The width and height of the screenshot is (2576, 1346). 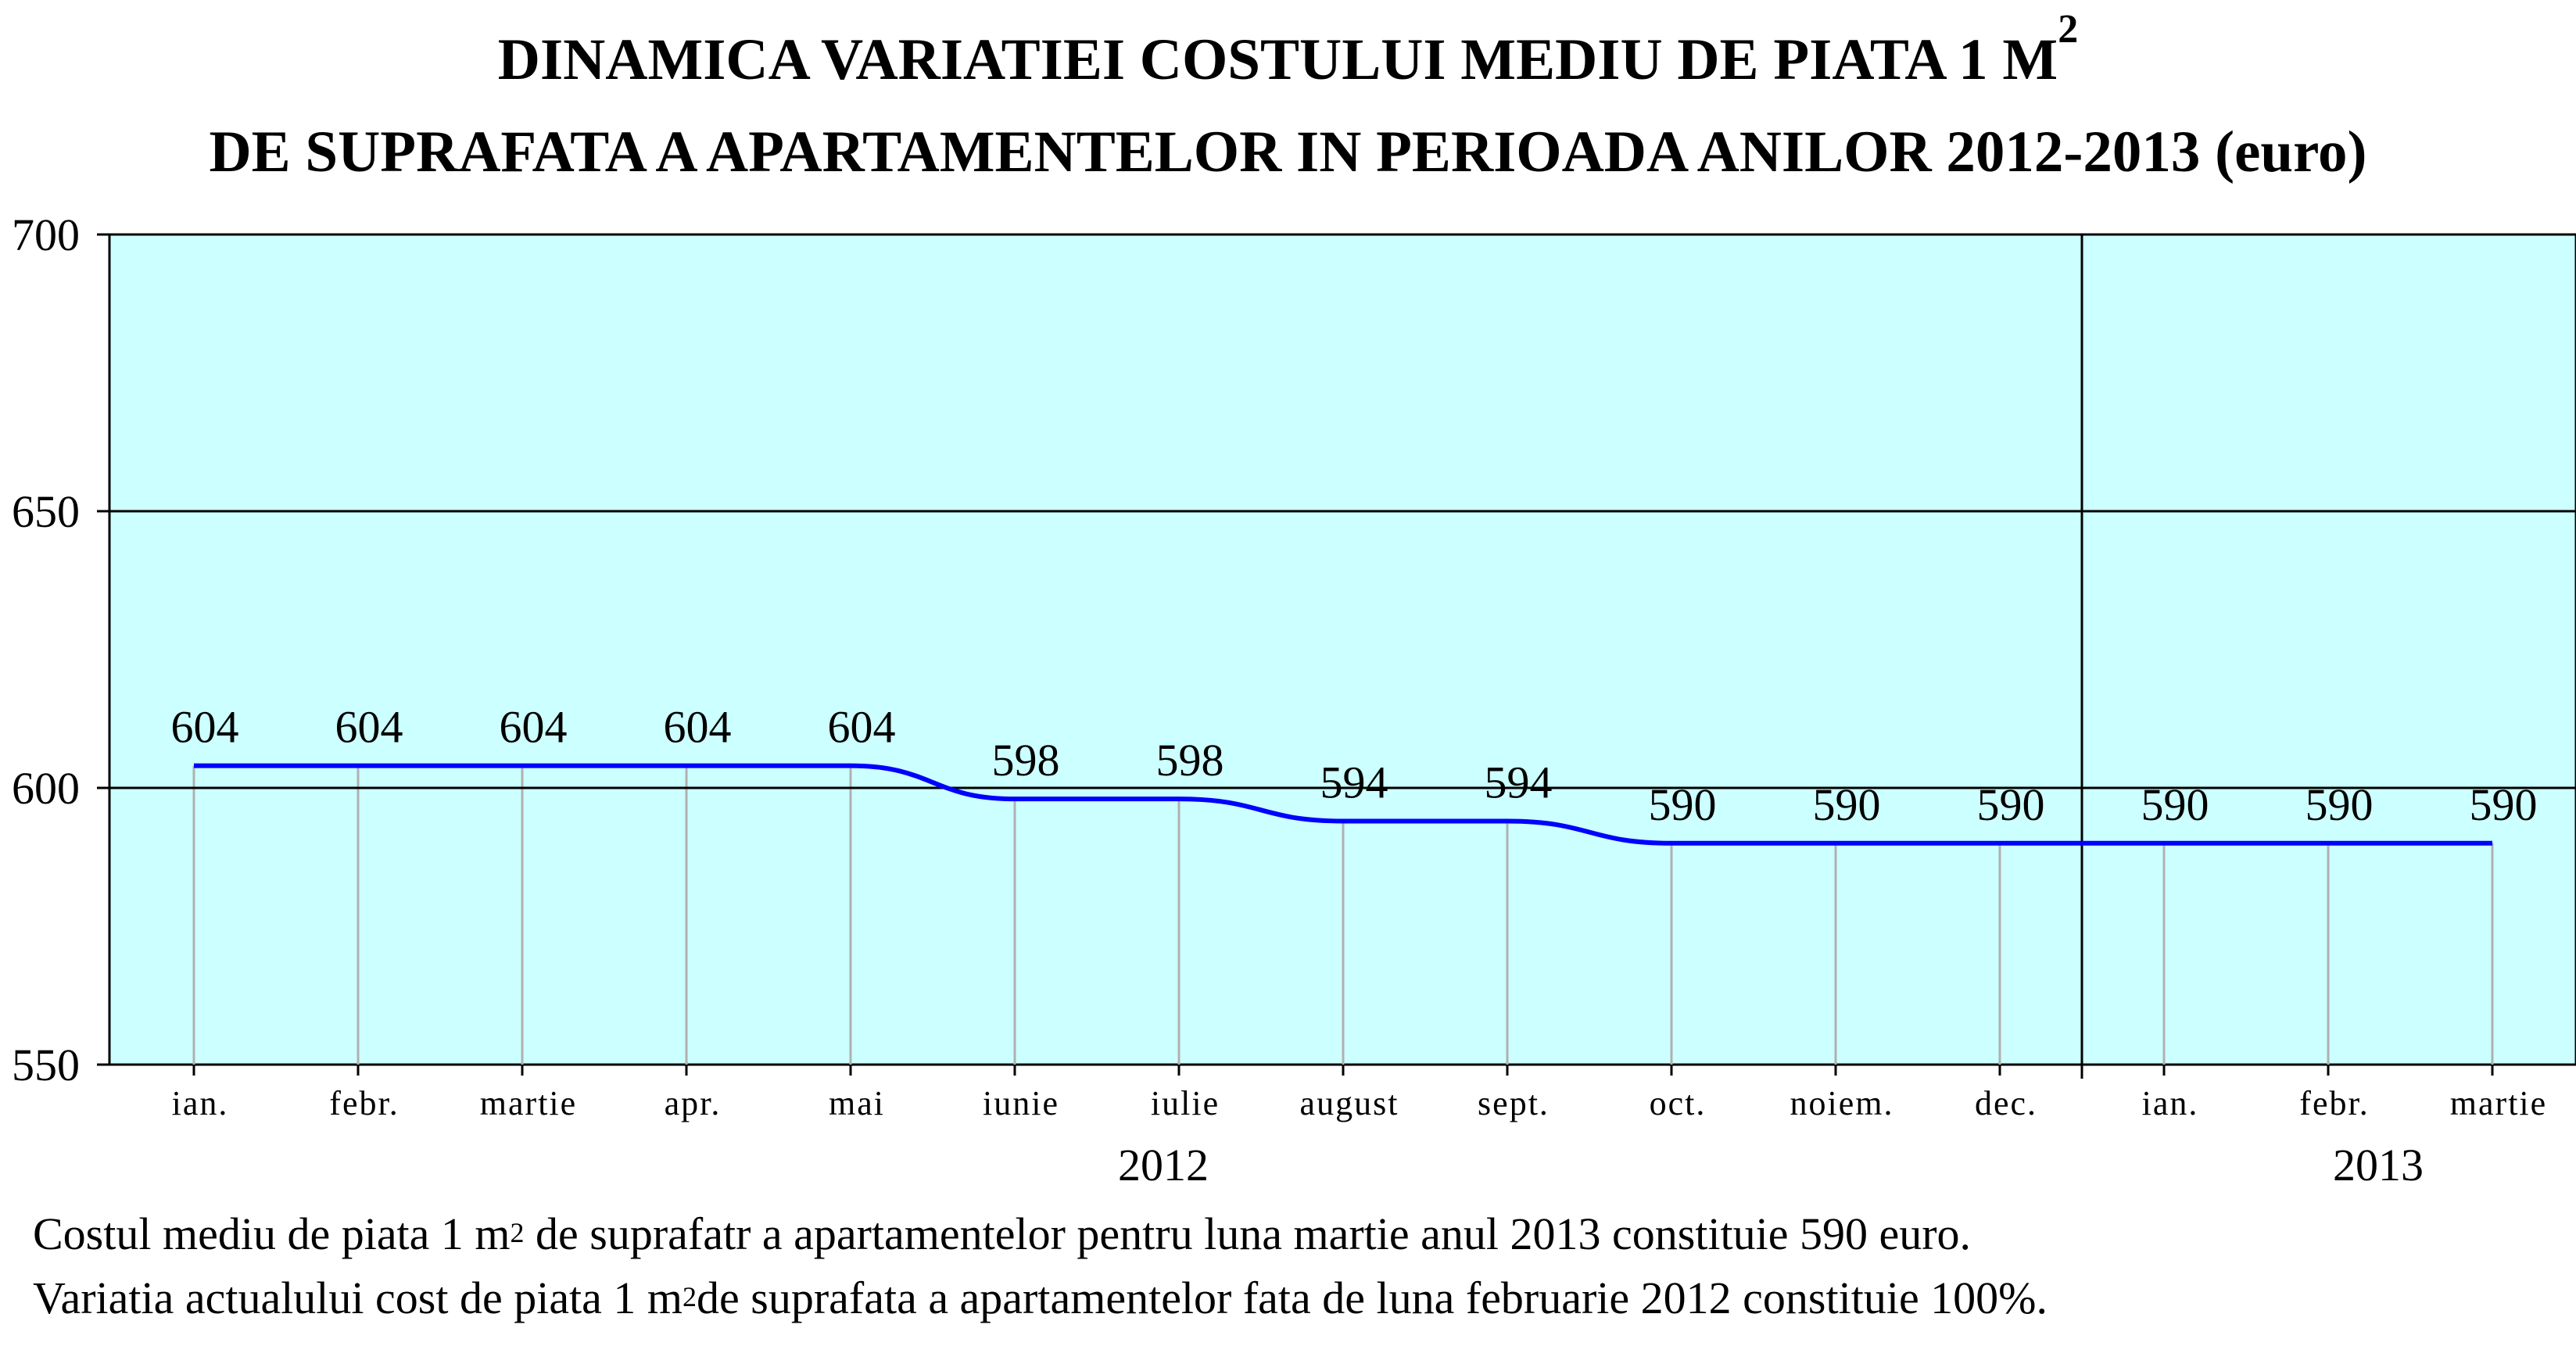 I want to click on footnote-cost-superscript: 2, so click(x=517, y=1232).